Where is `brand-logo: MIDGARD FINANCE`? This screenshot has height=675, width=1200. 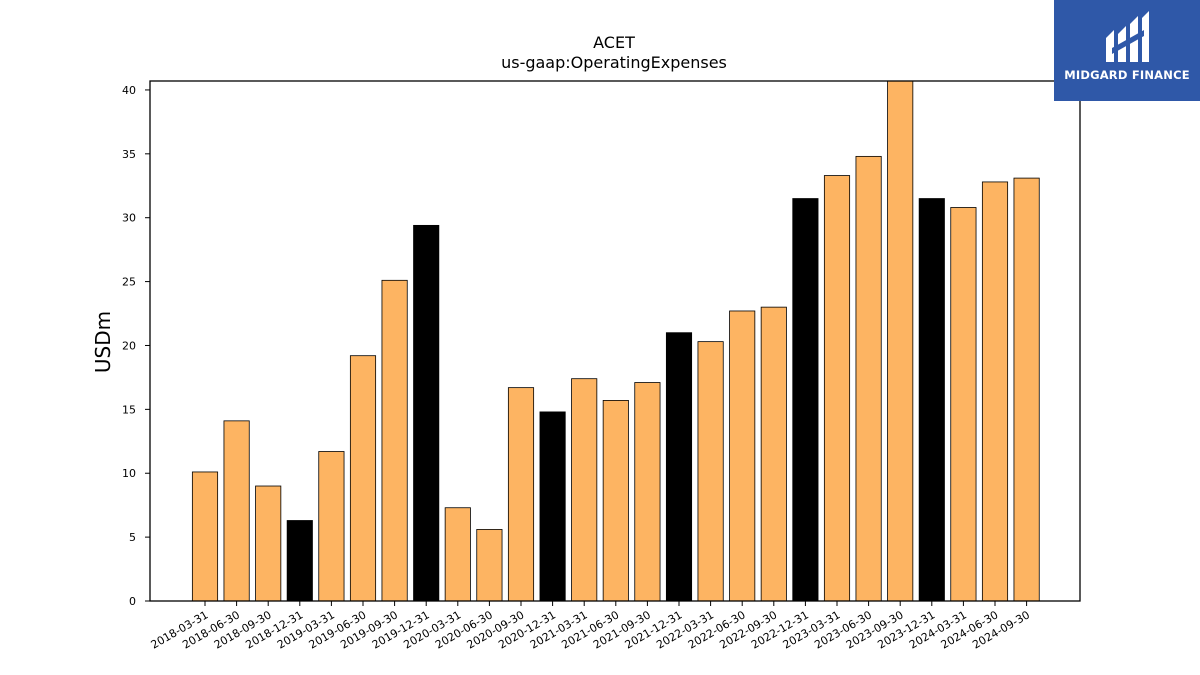 brand-logo: MIDGARD FINANCE is located at coordinates (1127, 50).